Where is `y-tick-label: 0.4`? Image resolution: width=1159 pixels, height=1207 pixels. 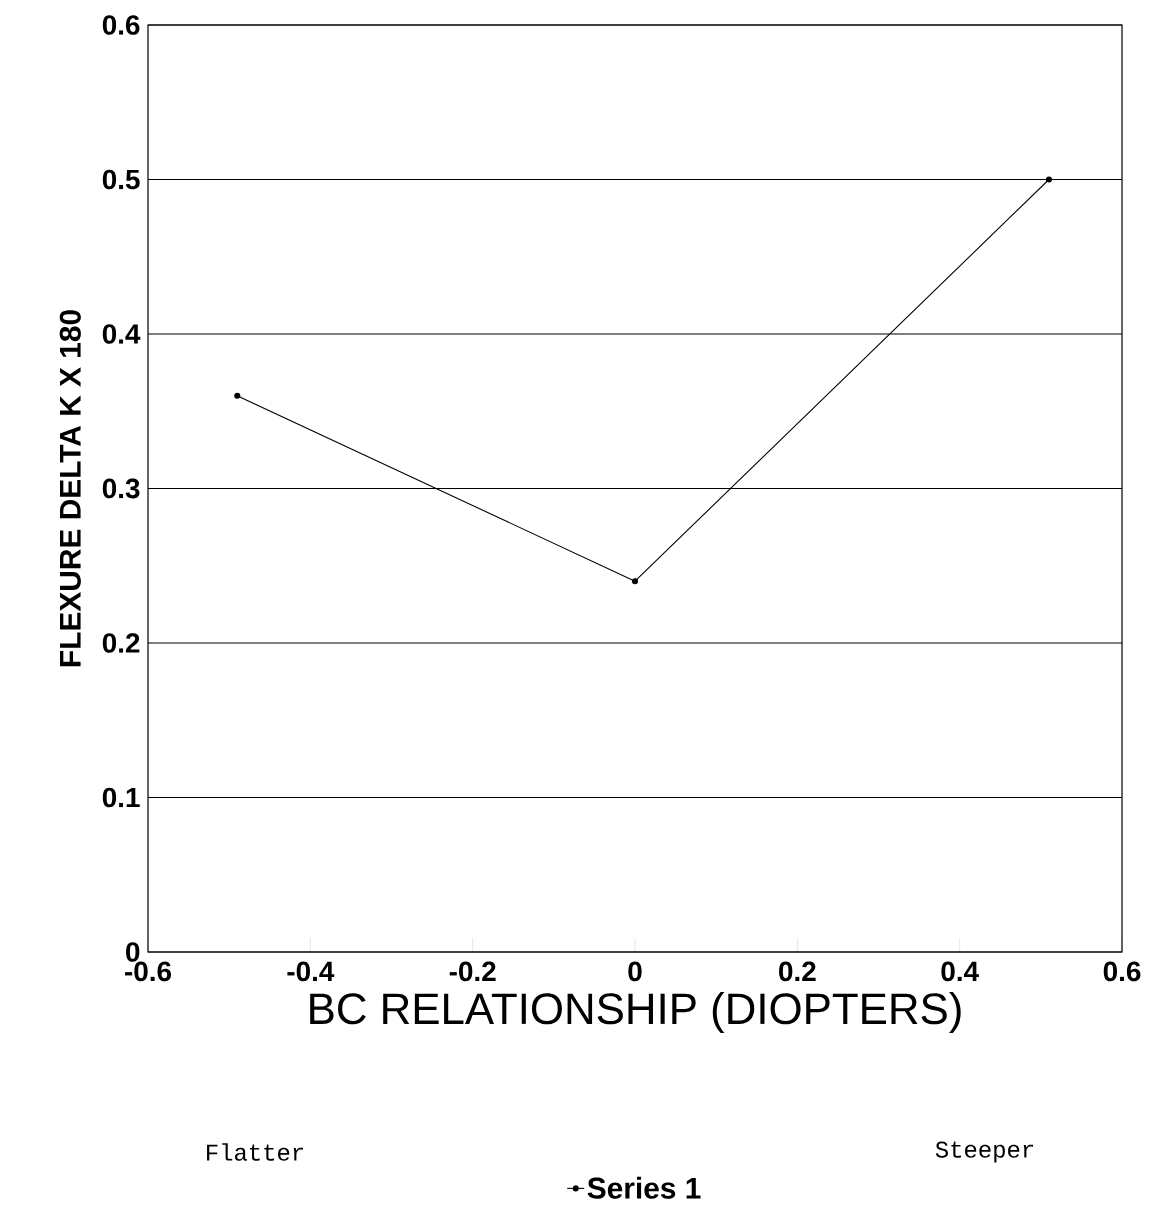
y-tick-label: 0.4 is located at coordinates (121, 334).